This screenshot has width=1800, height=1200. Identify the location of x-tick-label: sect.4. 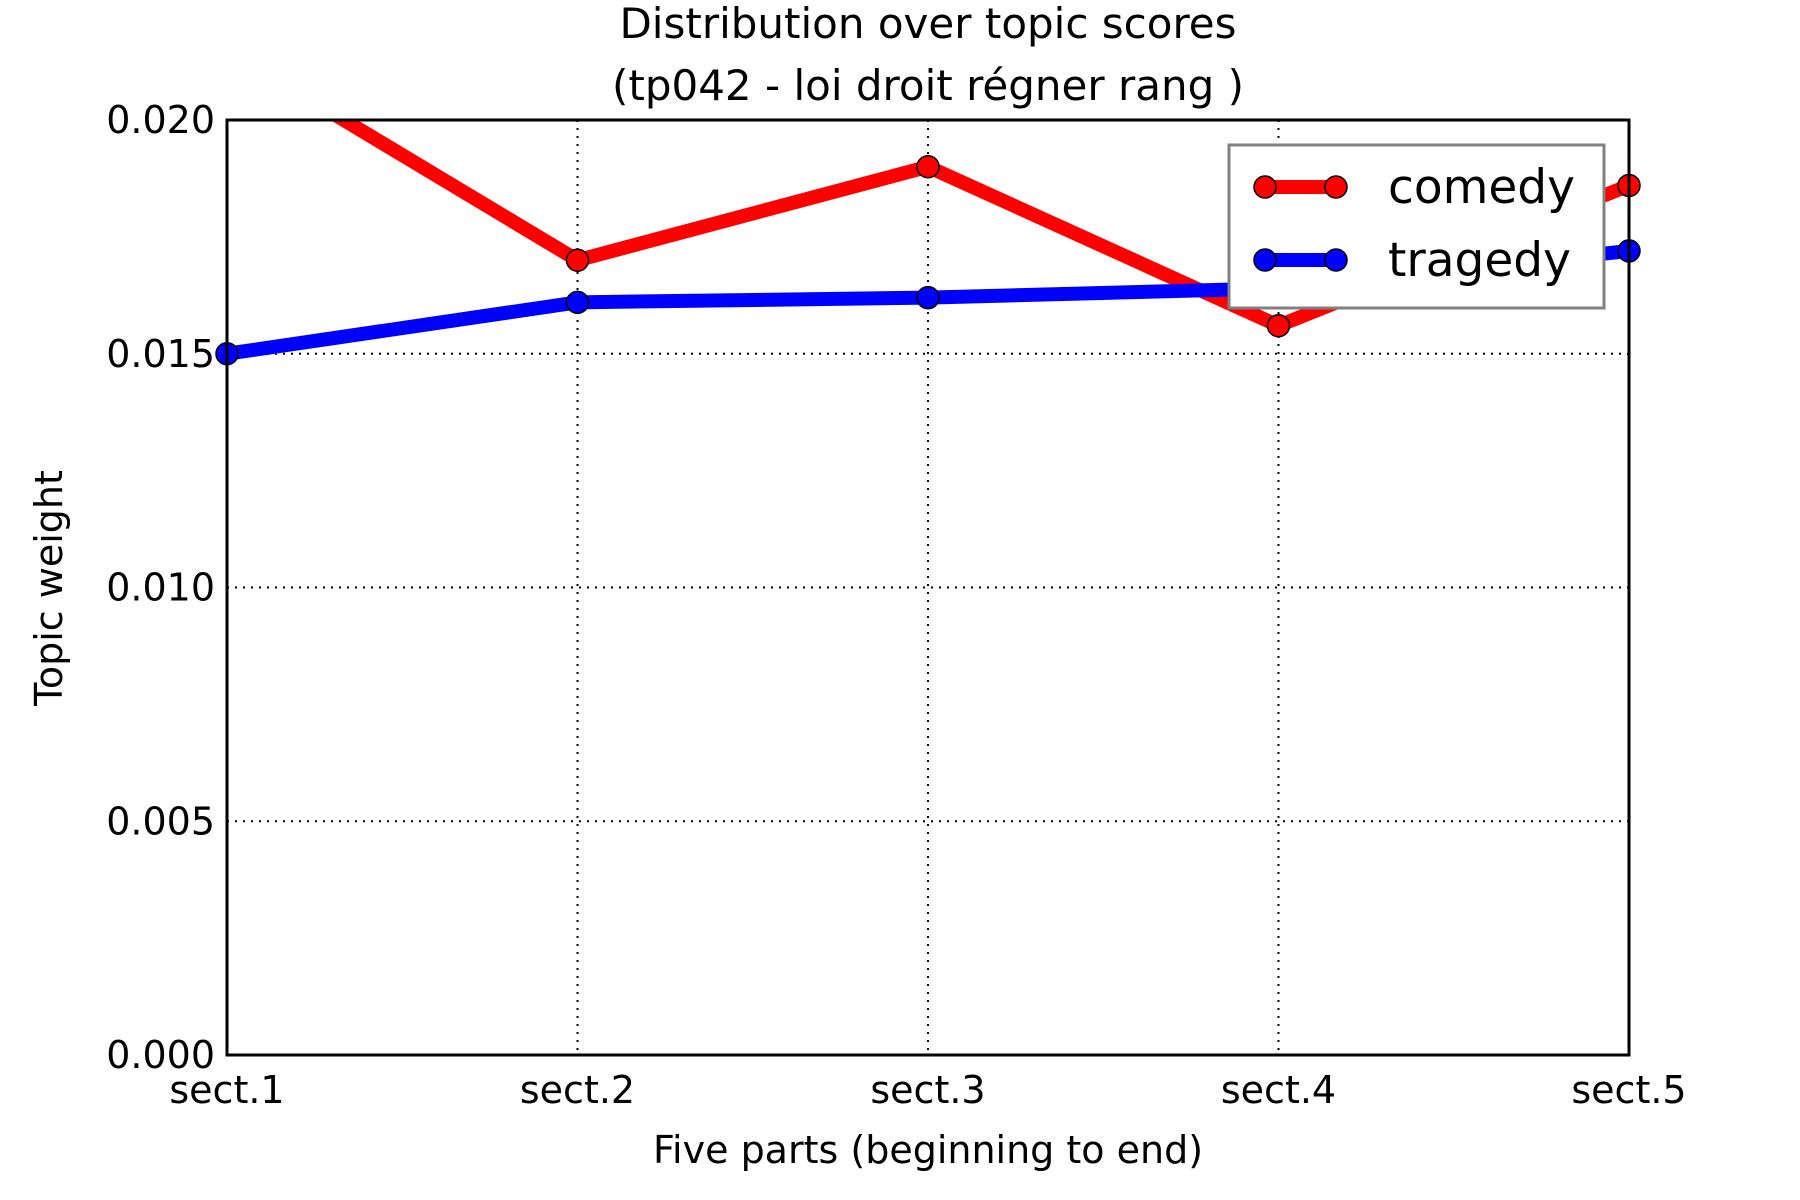
(1278, 1090).